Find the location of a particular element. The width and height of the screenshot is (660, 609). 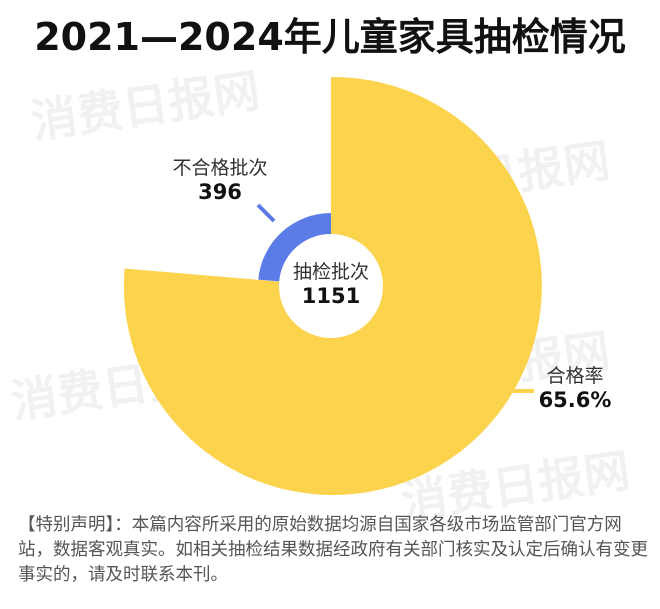

center-label-name: 抽检批次 is located at coordinates (330, 272).